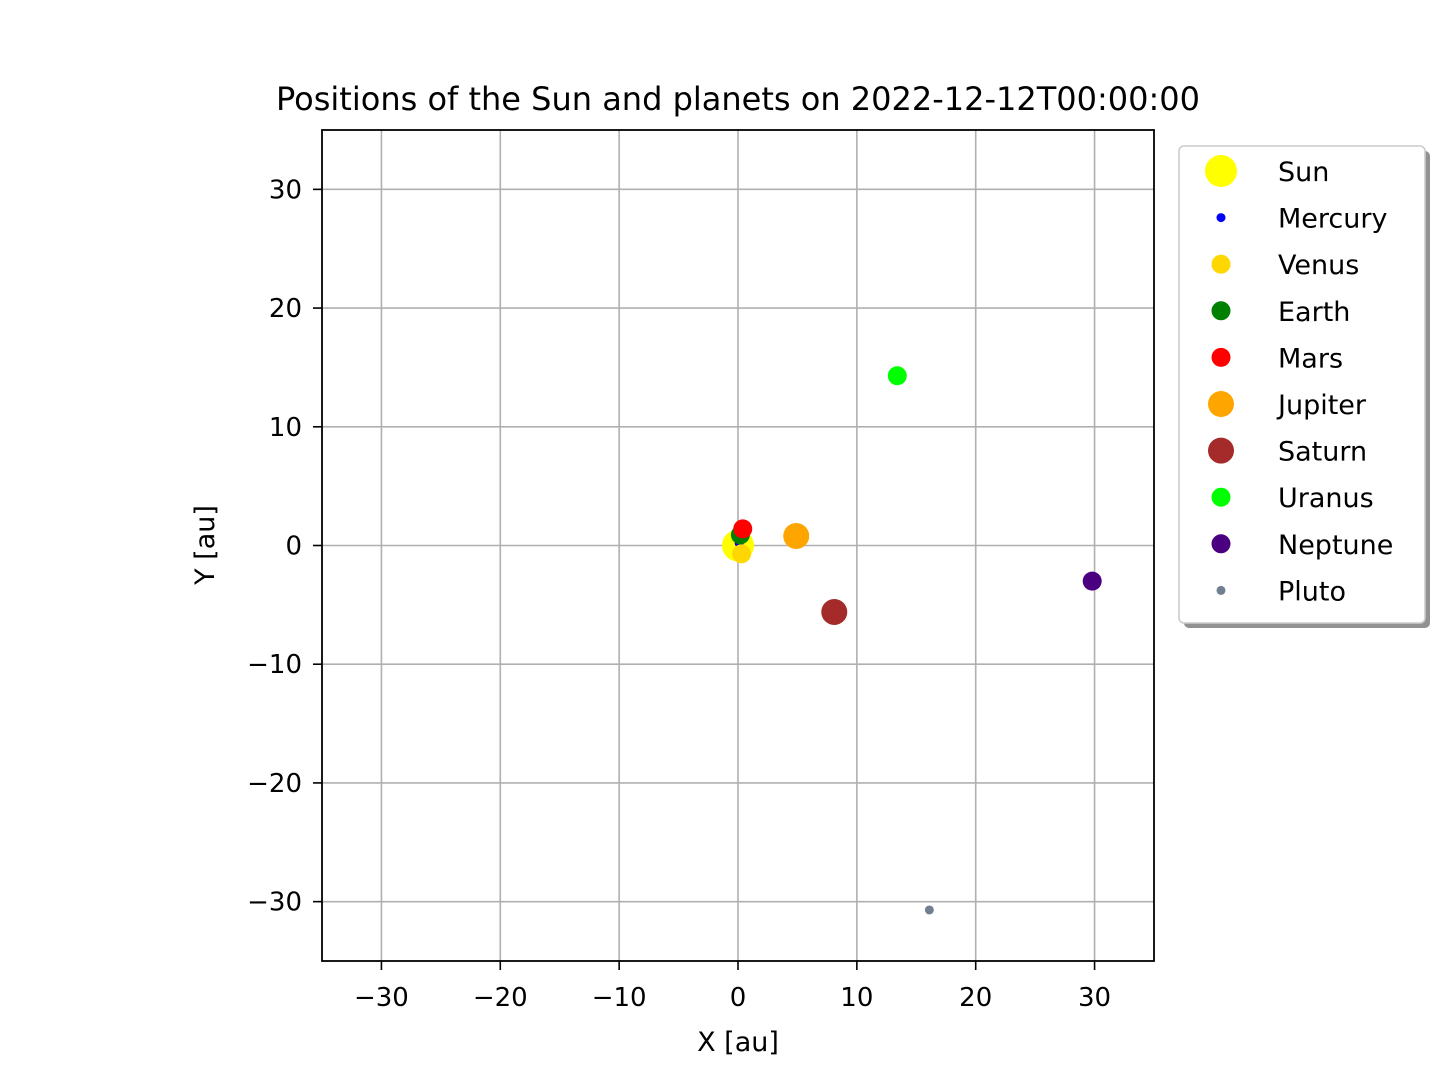  Describe the element at coordinates (1221, 357) in the screenshot. I see `legend-marker-mars` at that location.